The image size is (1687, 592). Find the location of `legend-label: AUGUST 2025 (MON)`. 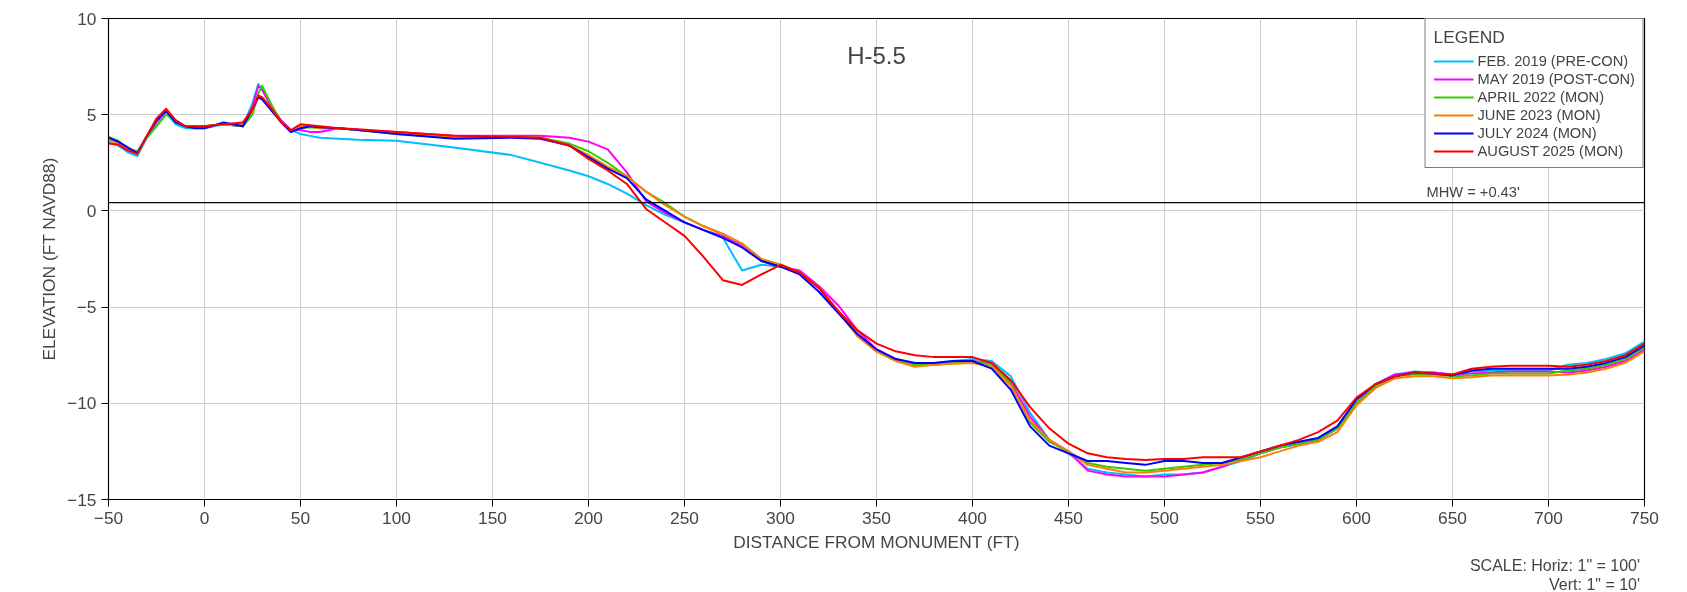

legend-label: AUGUST 2025 (MON) is located at coordinates (1550, 151).